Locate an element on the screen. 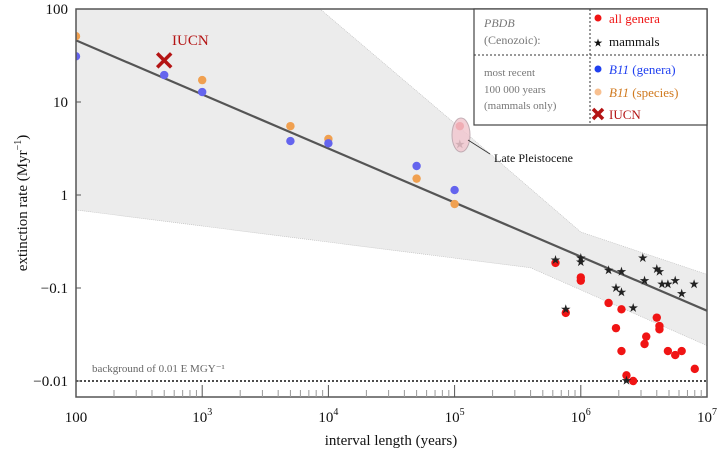  late-pleistocene-annotation: Late Pleistocene is located at coordinates (533, 158).